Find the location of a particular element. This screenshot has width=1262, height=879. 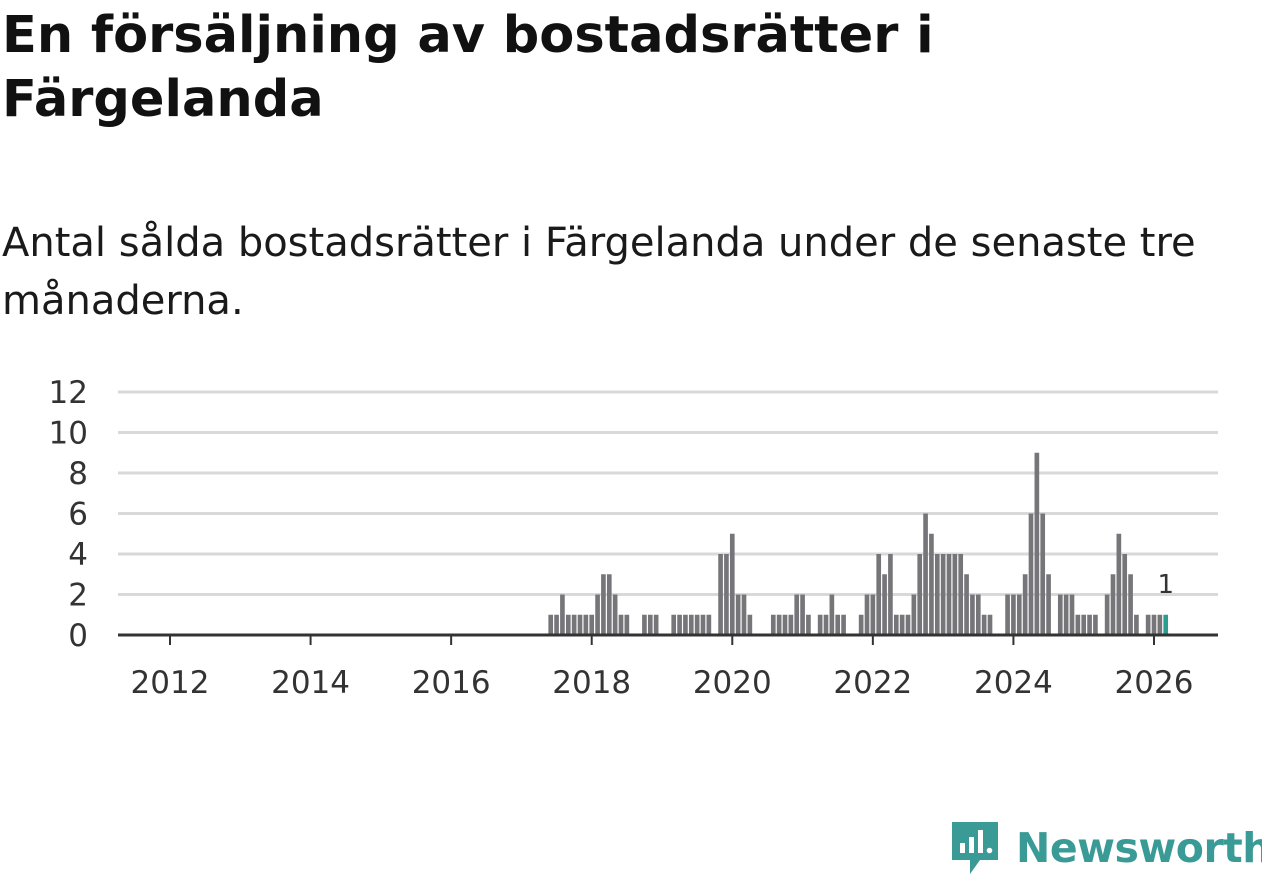

x-tick-label: 2024 is located at coordinates (1013, 683).